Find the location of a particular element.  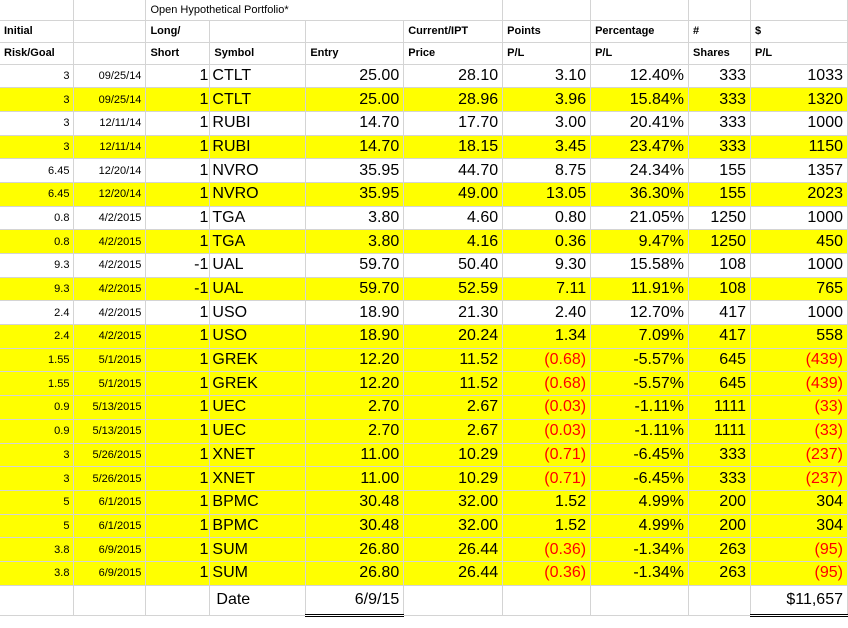

entry-price-cell: 59.70 is located at coordinates (355, 265).